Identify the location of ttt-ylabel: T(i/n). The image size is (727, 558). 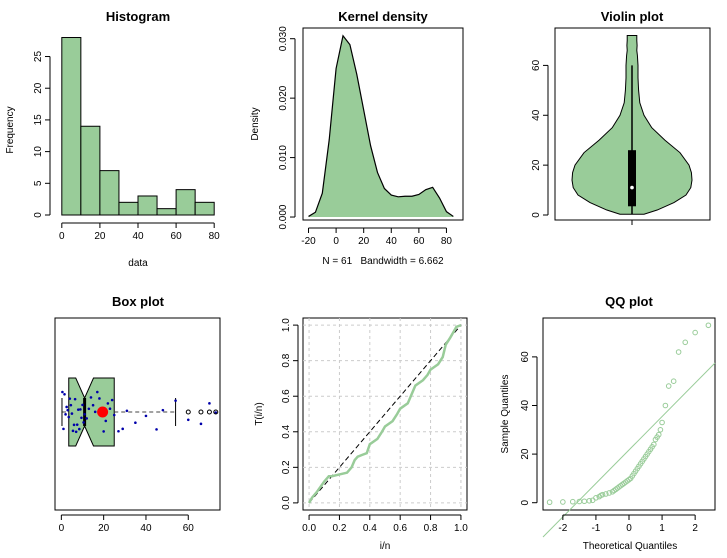
(259, 413).